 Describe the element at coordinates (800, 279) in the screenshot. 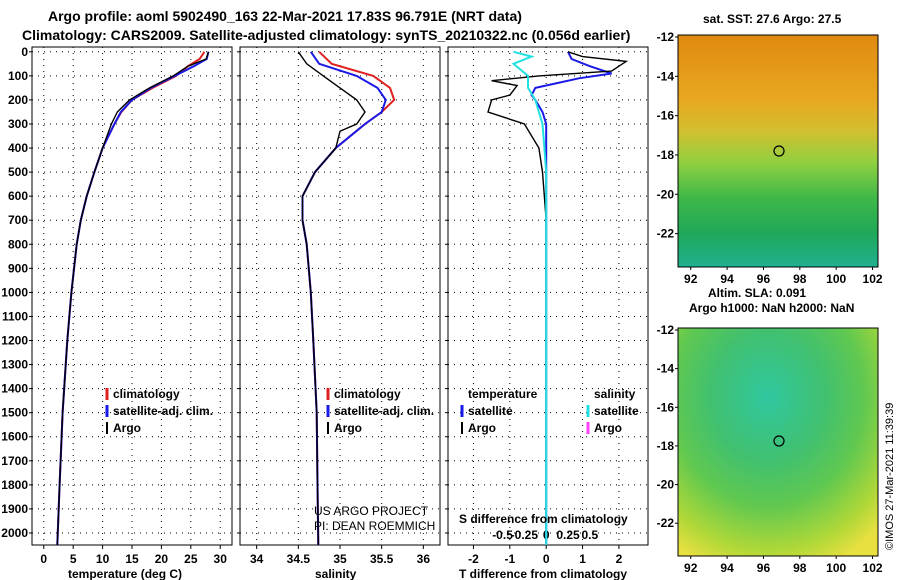

I see `map-x-tick-label: 98` at that location.